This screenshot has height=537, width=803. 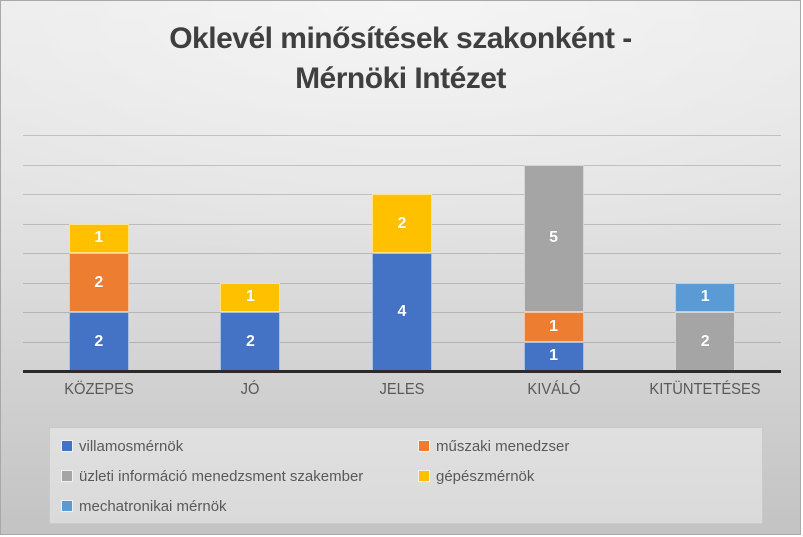 I want to click on x-axis-label: KÖZEPES, so click(x=99, y=389).